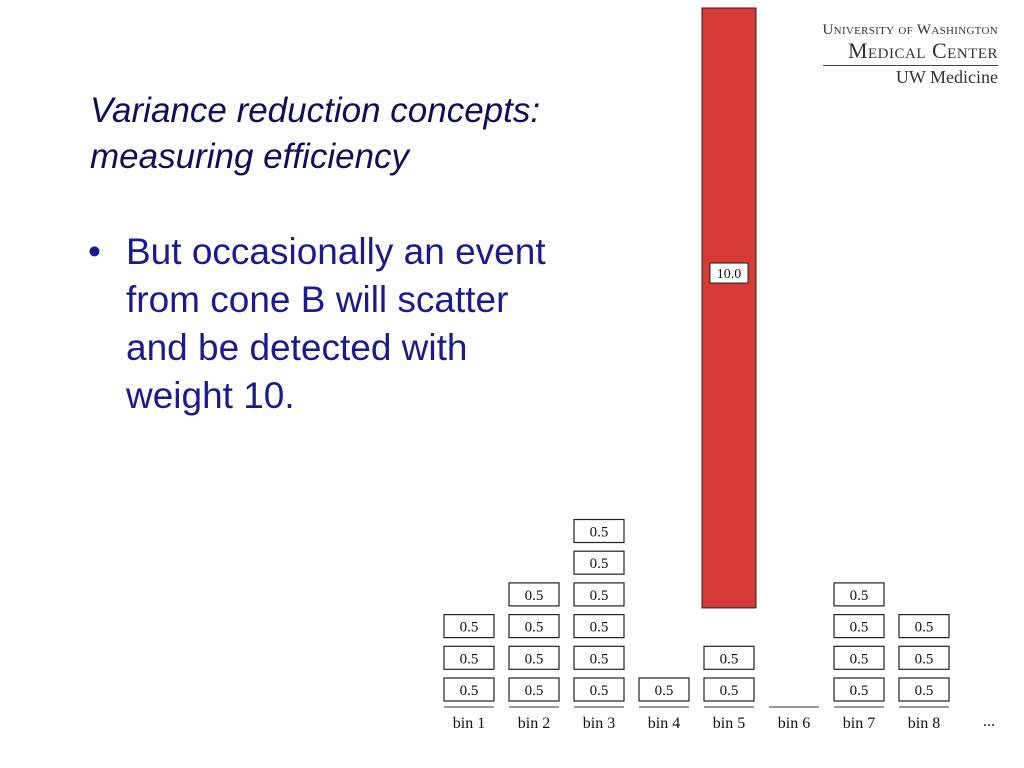  Describe the element at coordinates (664, 723) in the screenshot. I see `bin-label: bin 4` at that location.